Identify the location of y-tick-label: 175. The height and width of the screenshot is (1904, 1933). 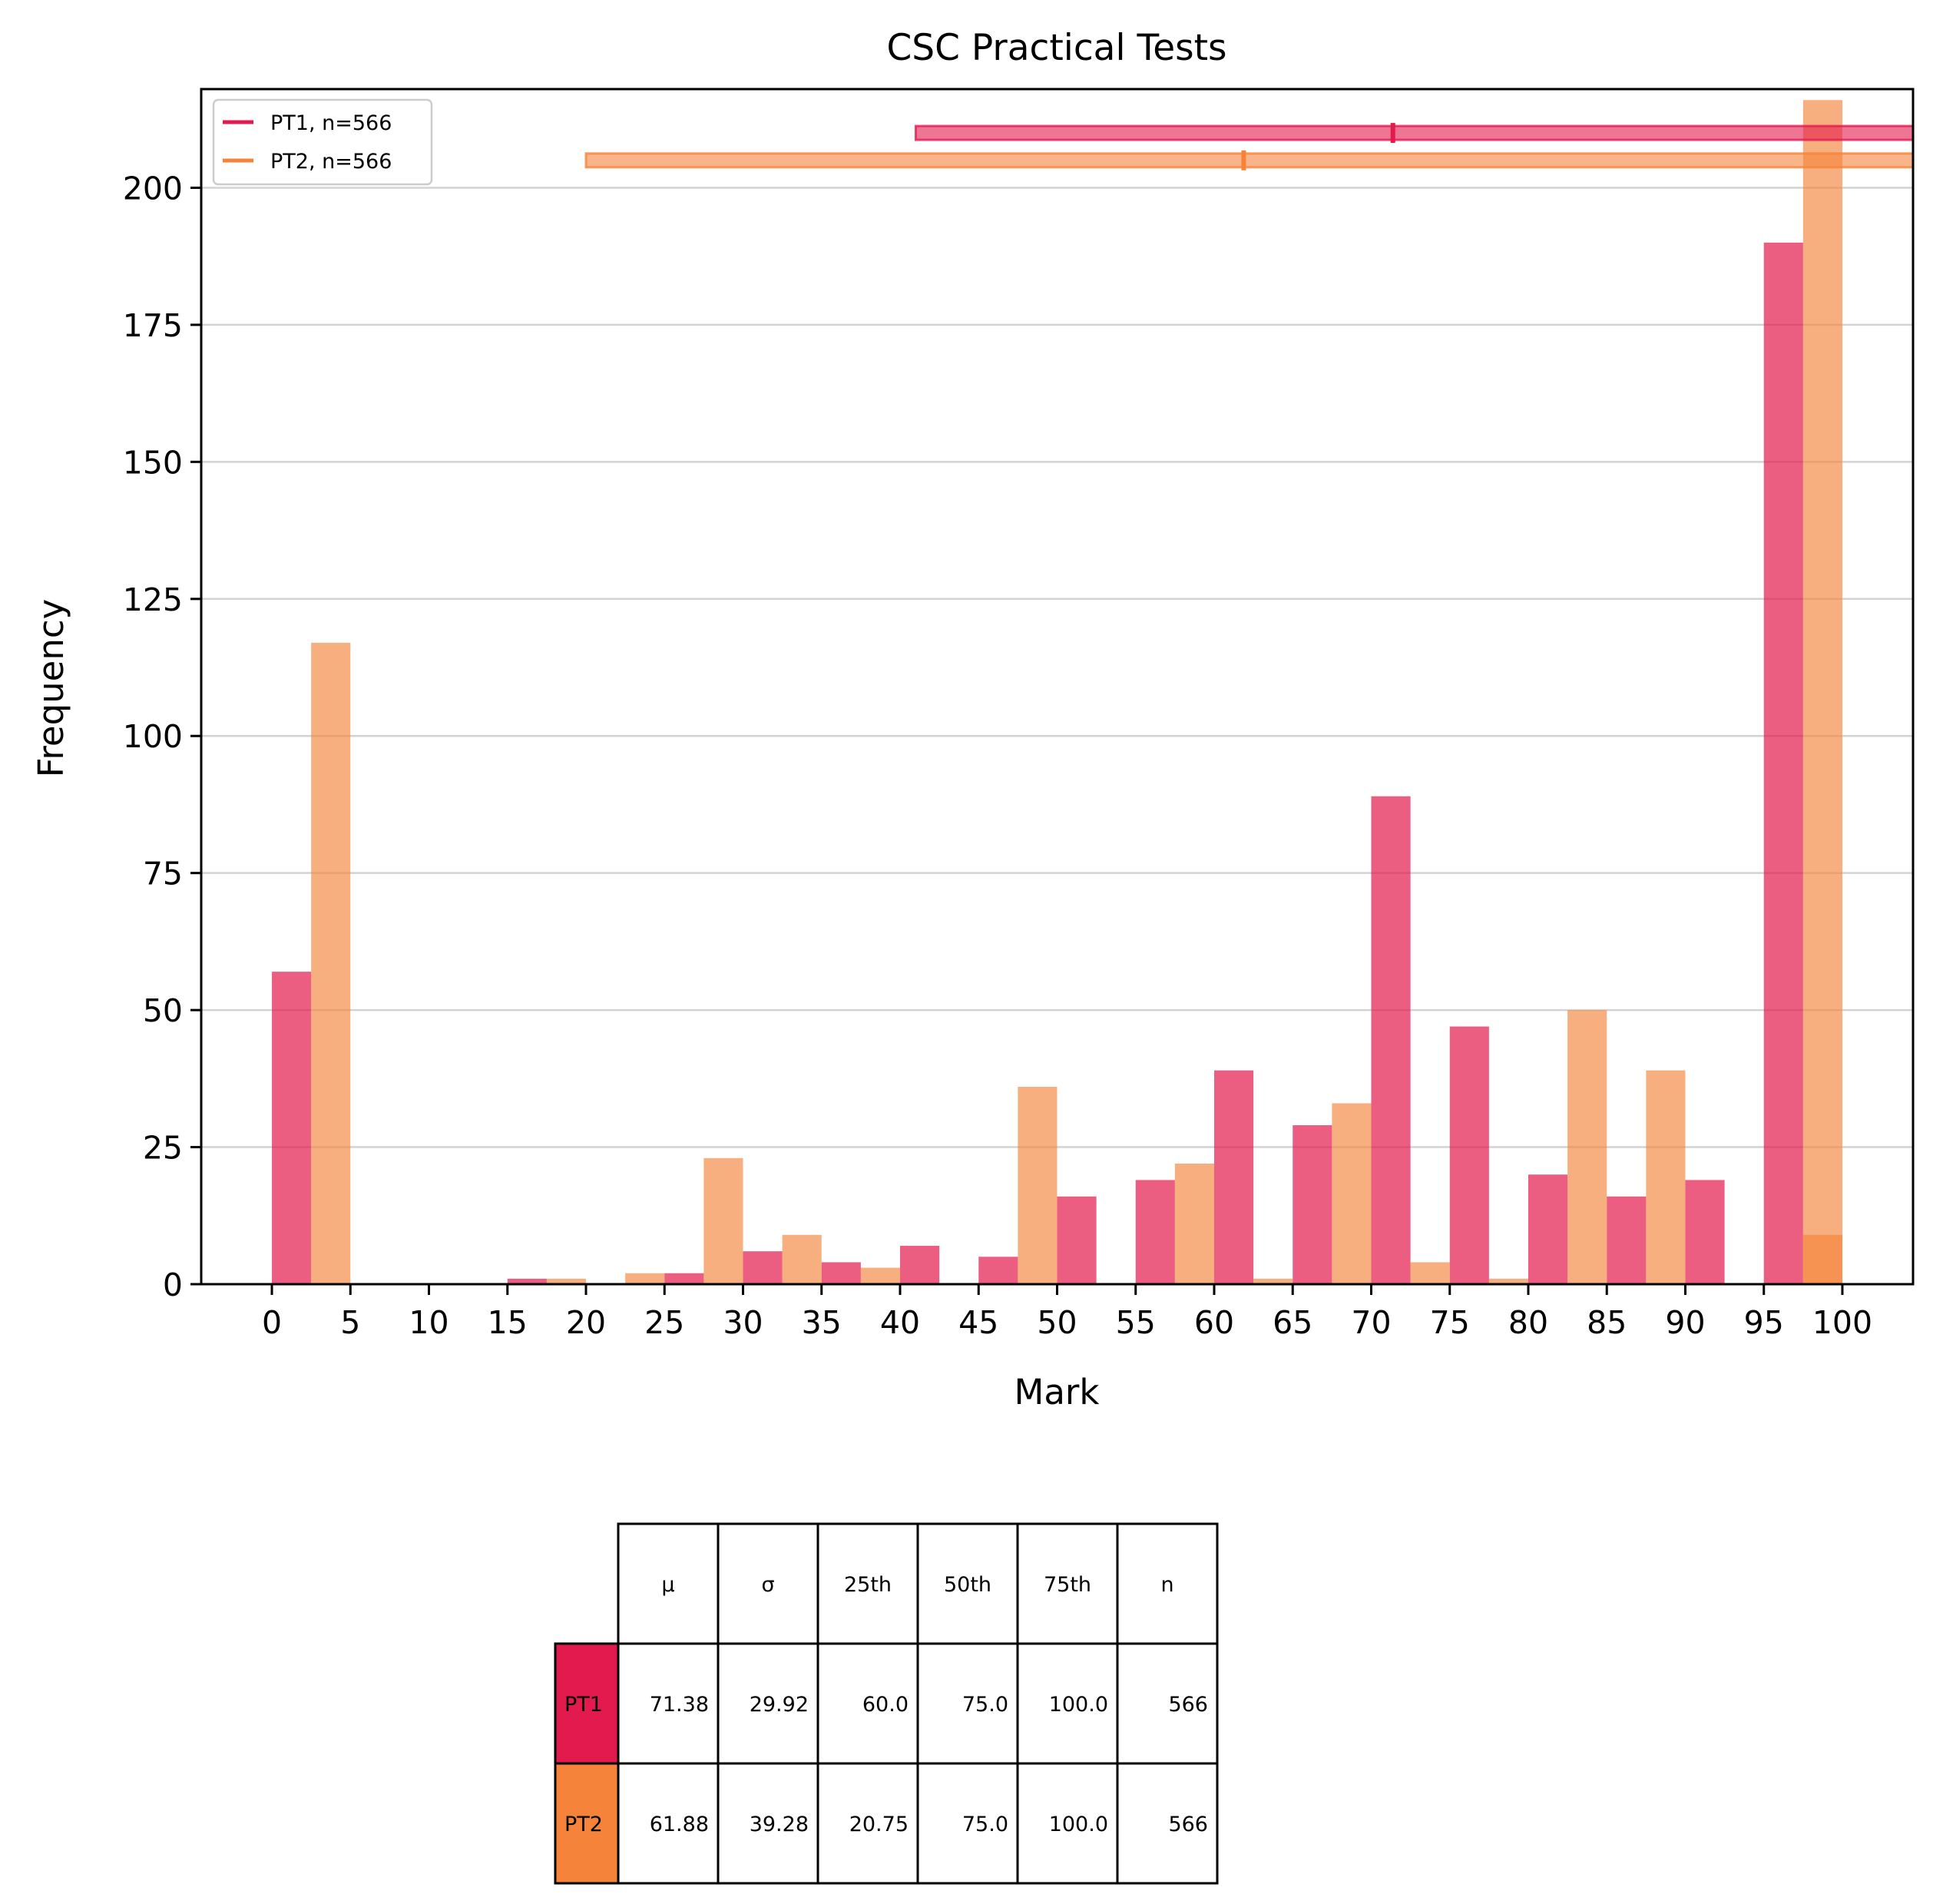
(153, 326).